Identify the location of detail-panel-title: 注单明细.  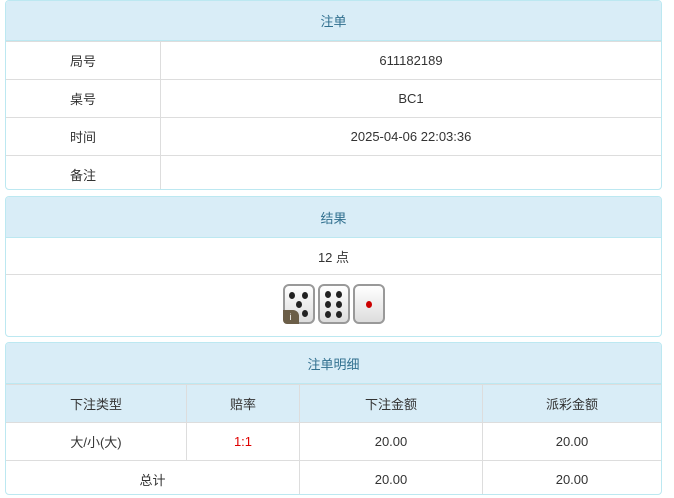
(333, 363).